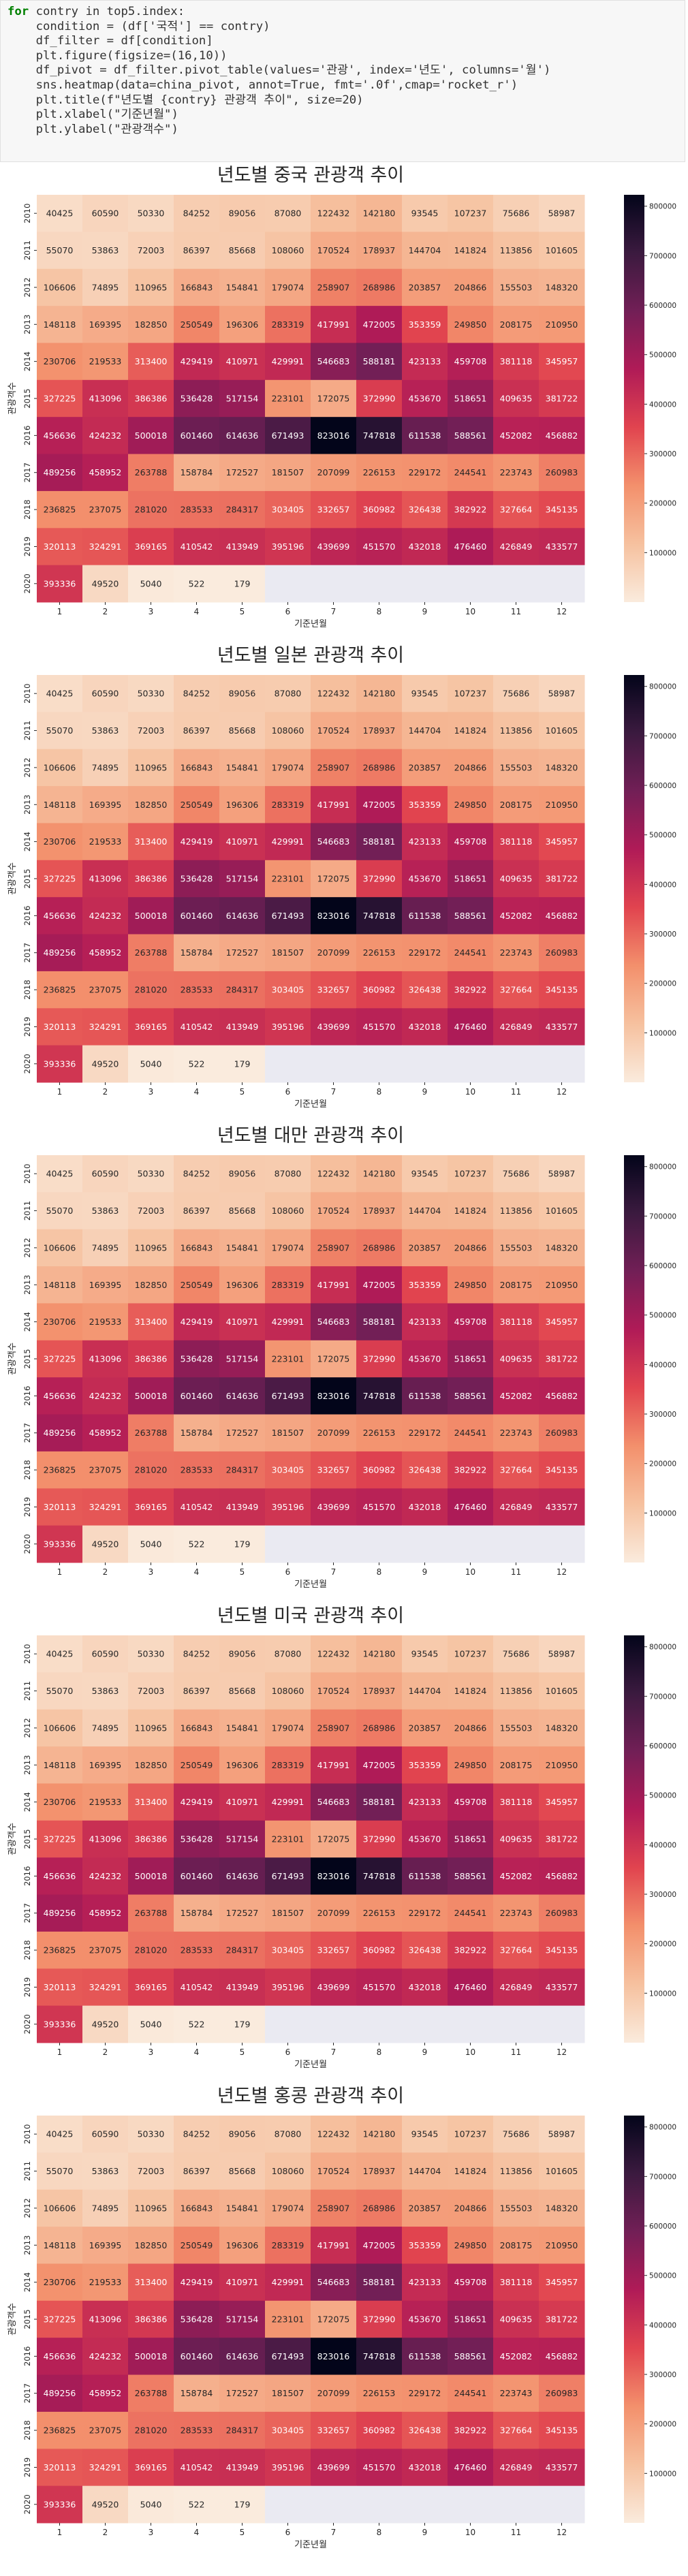 This screenshot has height=2576, width=688. What do you see at coordinates (27, 472) in the screenshot?
I see `y-tick-label: 2017` at bounding box center [27, 472].